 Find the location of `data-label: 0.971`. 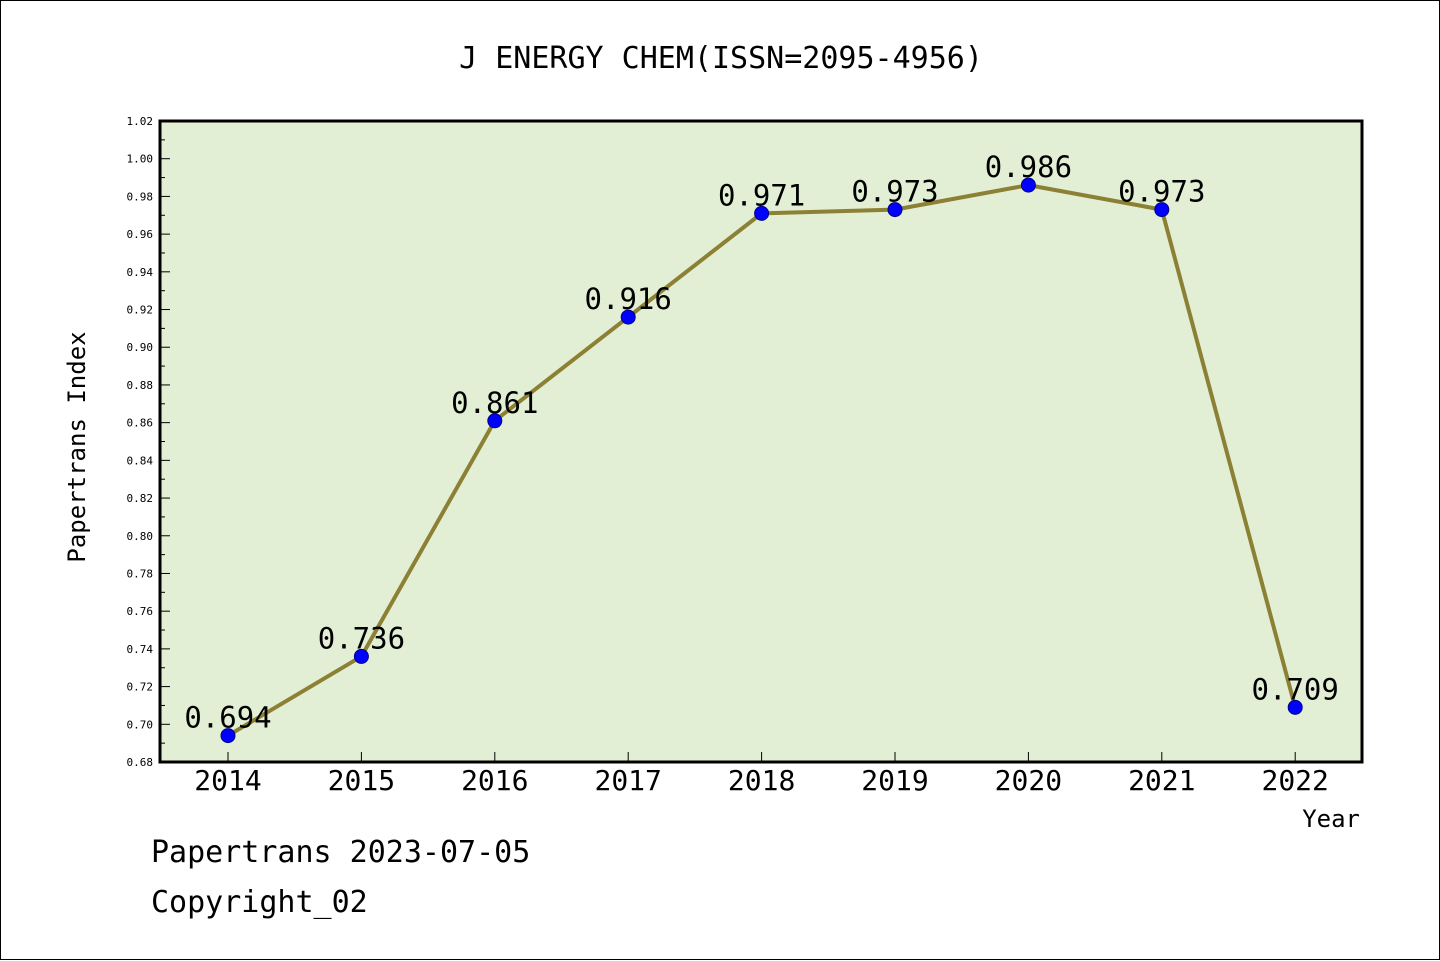

data-label: 0.971 is located at coordinates (761, 195).